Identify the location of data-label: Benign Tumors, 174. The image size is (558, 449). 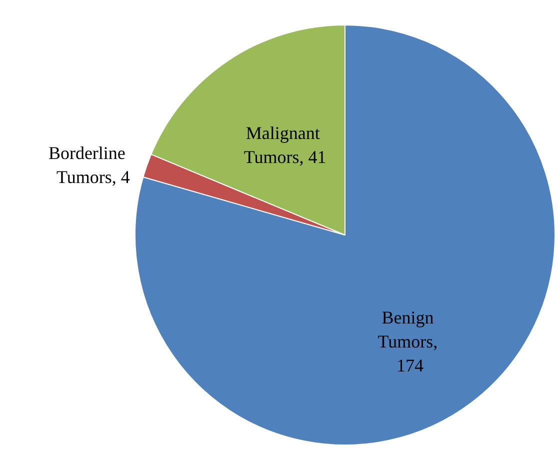
(410, 341).